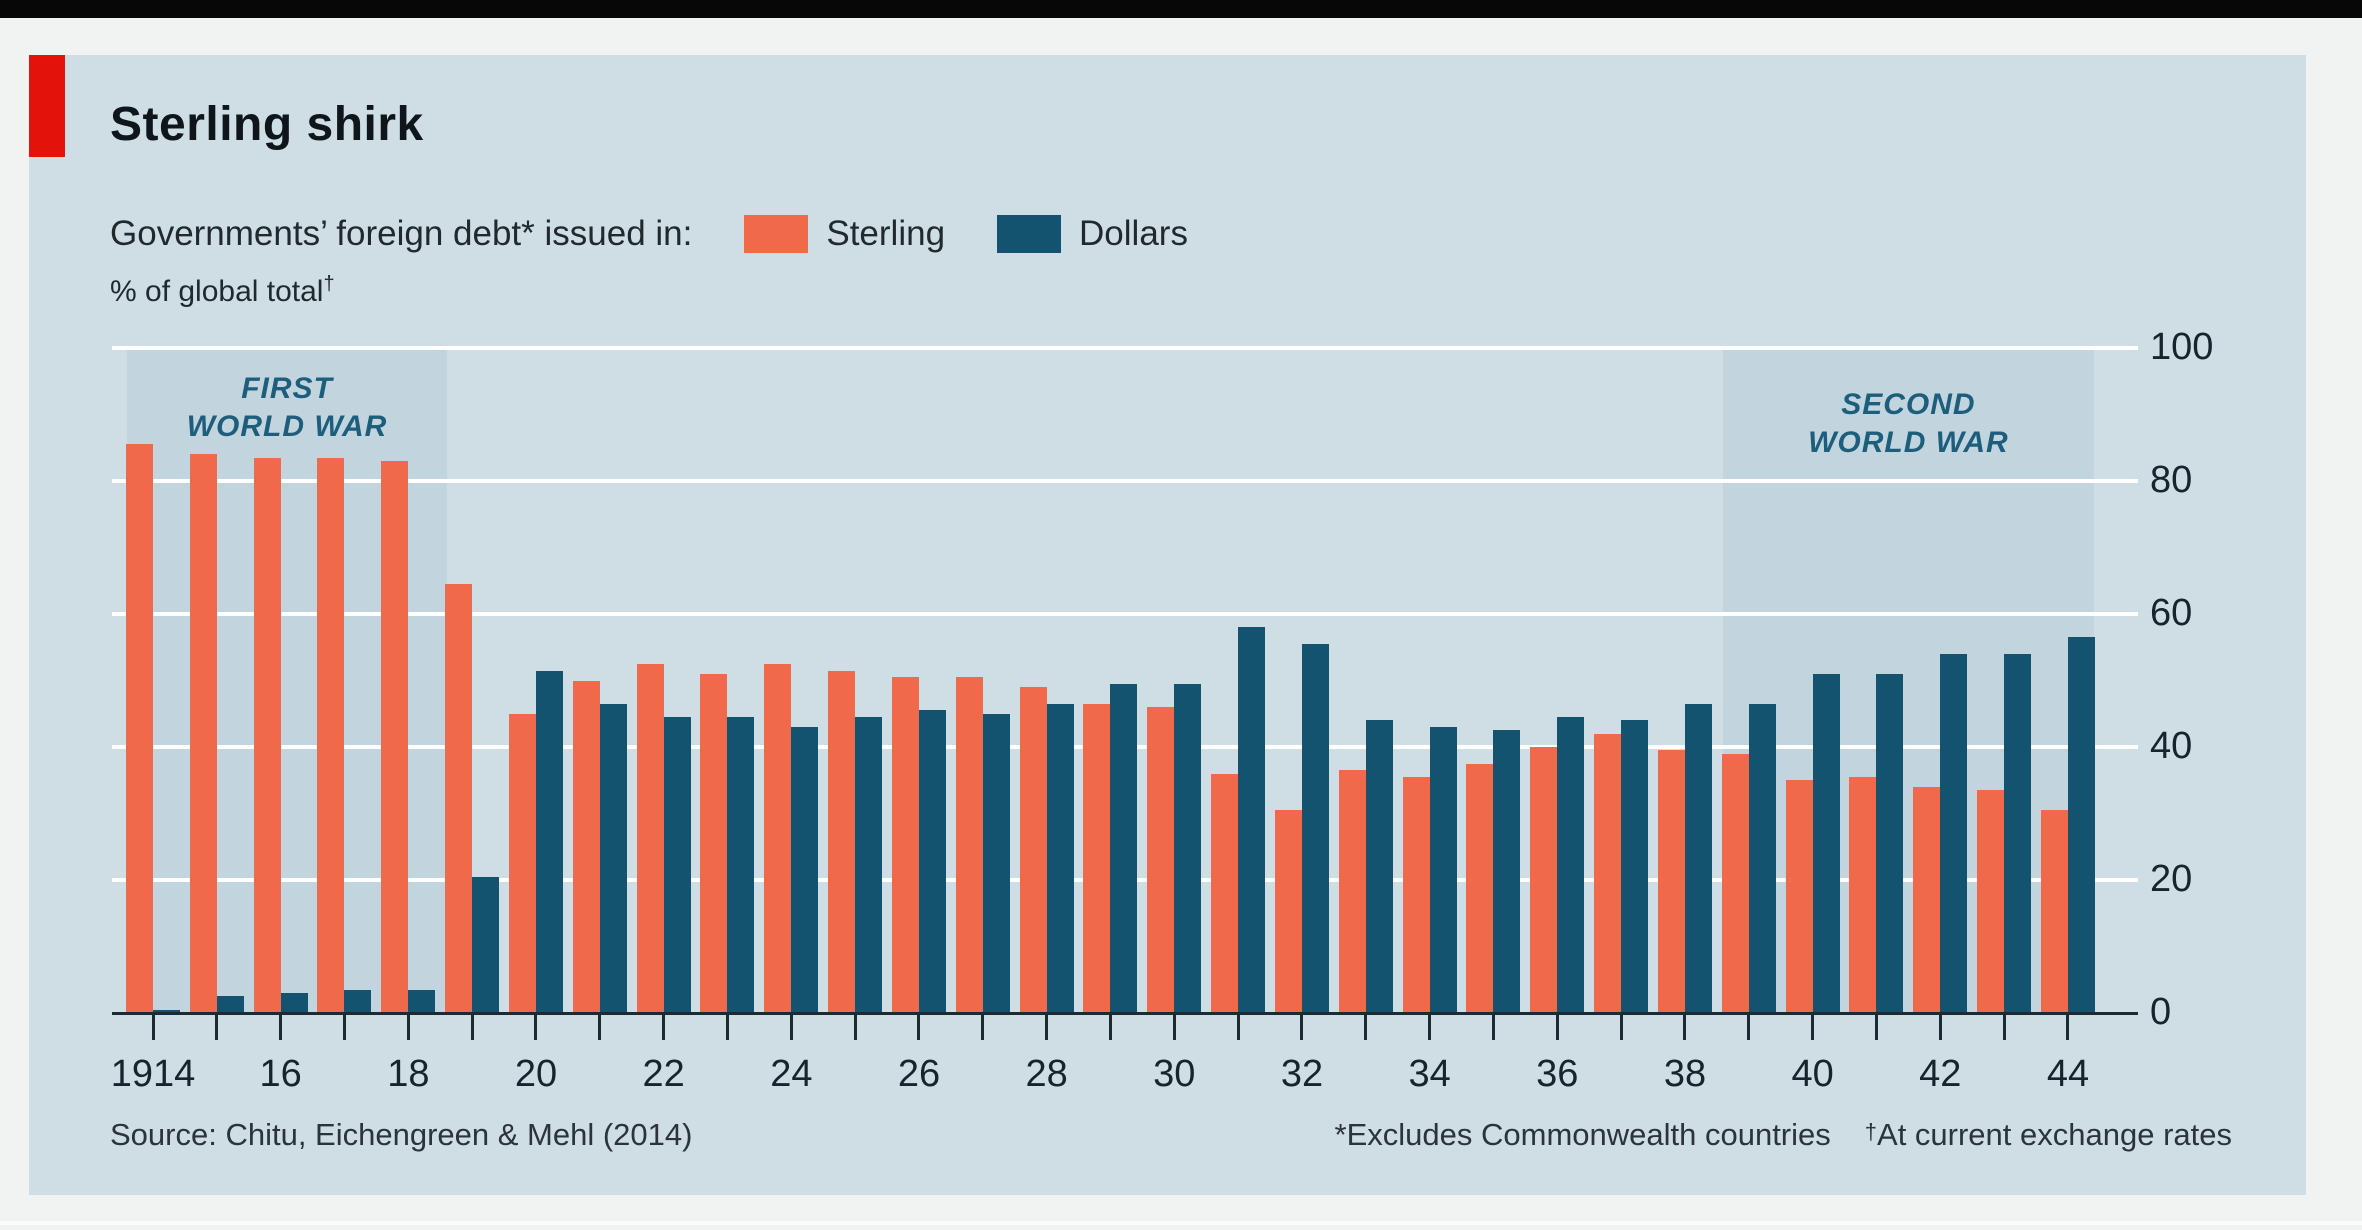  What do you see at coordinates (1582, 1134) in the screenshot?
I see `footnote-asterisk: *Excludes Commonwealth countries` at bounding box center [1582, 1134].